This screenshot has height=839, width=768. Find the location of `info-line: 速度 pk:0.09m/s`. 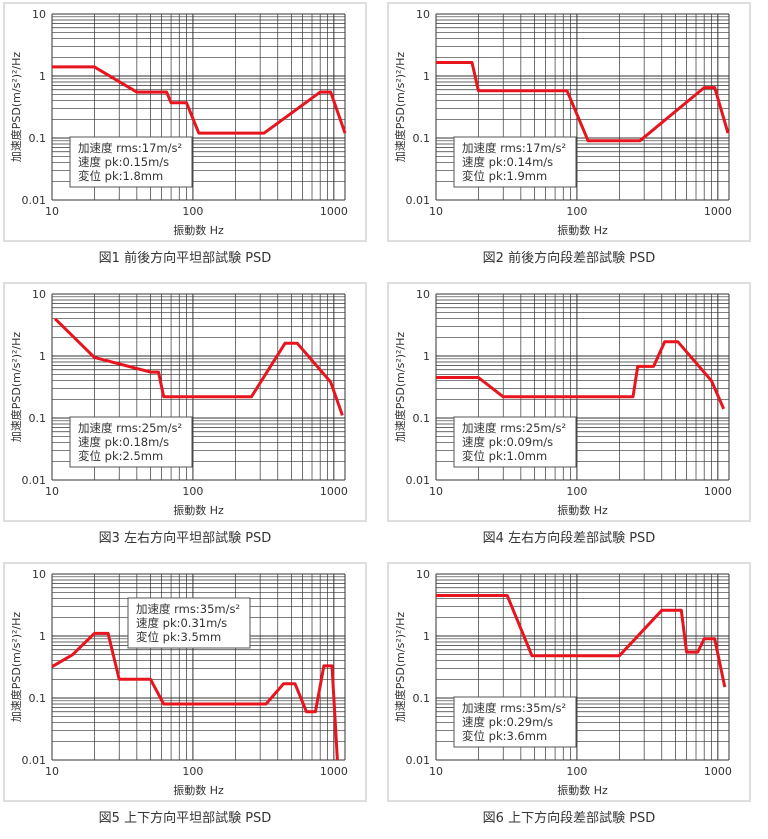

info-line: 速度 pk:0.09m/s is located at coordinates (507, 442).